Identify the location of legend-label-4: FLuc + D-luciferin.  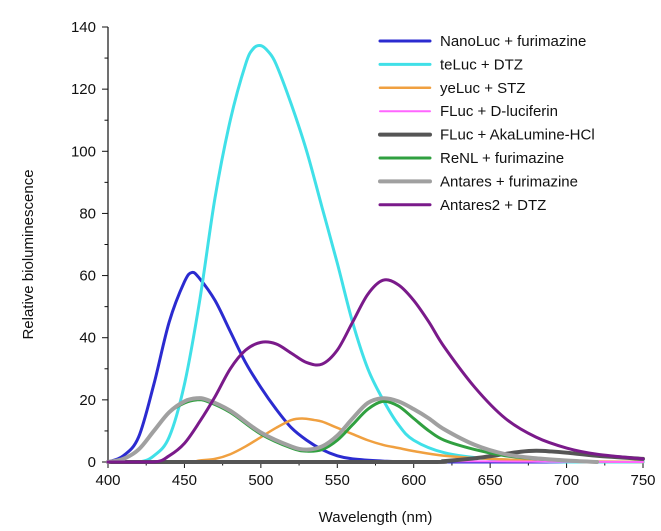
(499, 111).